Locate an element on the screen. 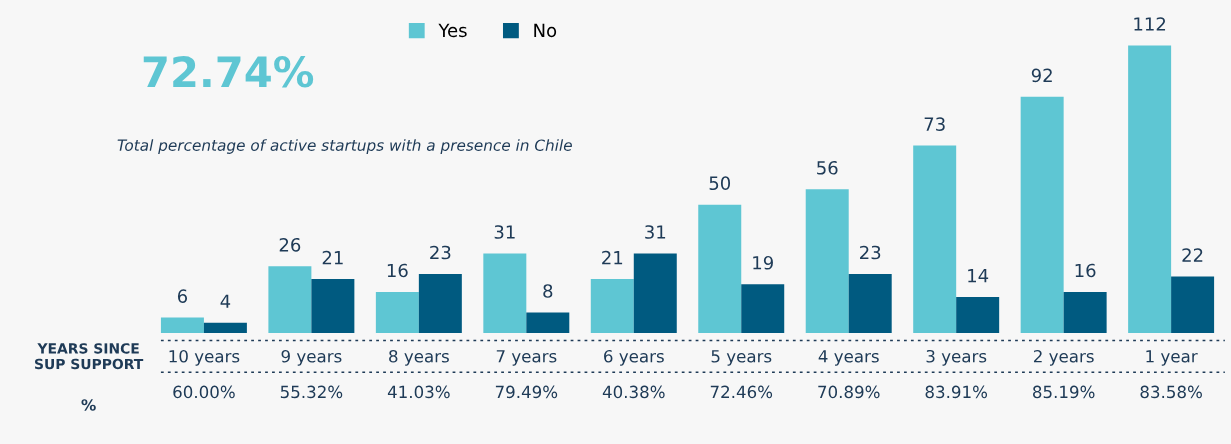 This screenshot has width=1231, height=444. data-label: 4 is located at coordinates (225, 301).